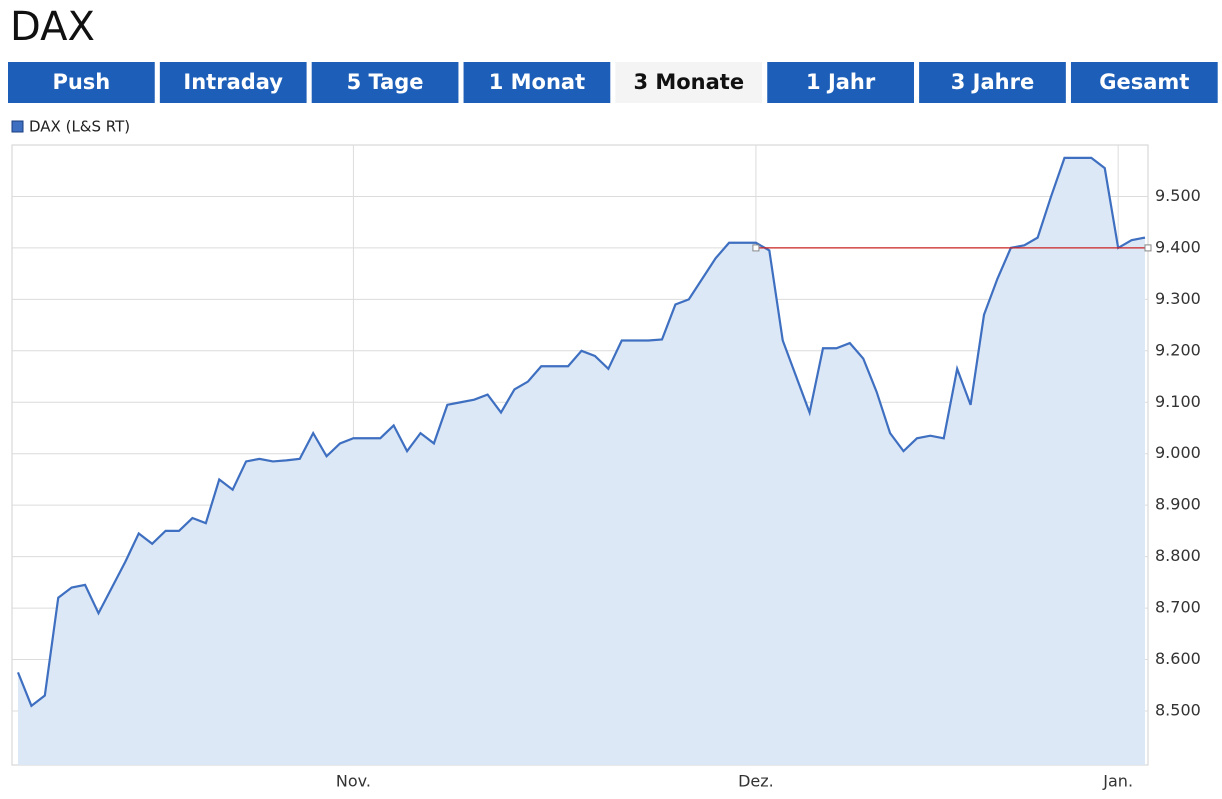 The width and height of the screenshot is (1222, 799). I want to click on y-tick-label: 9.100, so click(1178, 401).